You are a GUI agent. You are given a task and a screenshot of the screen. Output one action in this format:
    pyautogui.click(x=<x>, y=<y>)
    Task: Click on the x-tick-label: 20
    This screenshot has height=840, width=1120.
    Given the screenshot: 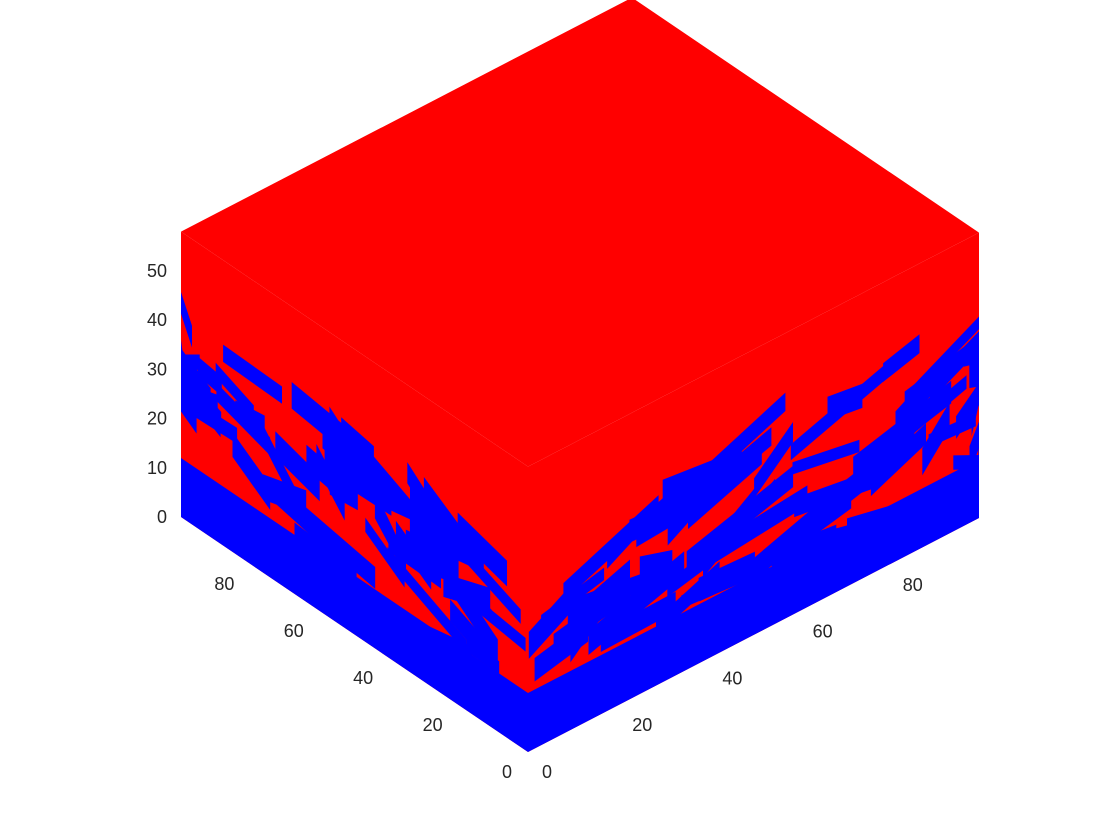 What is the action you would take?
    pyautogui.click(x=642, y=725)
    